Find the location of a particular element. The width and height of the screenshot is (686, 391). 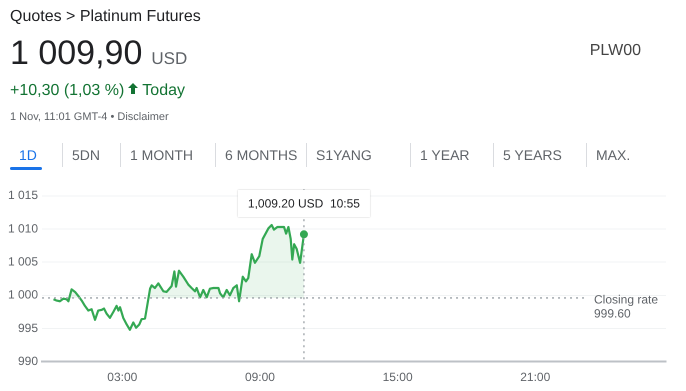

text: PLW00 is located at coordinates (615, 51).